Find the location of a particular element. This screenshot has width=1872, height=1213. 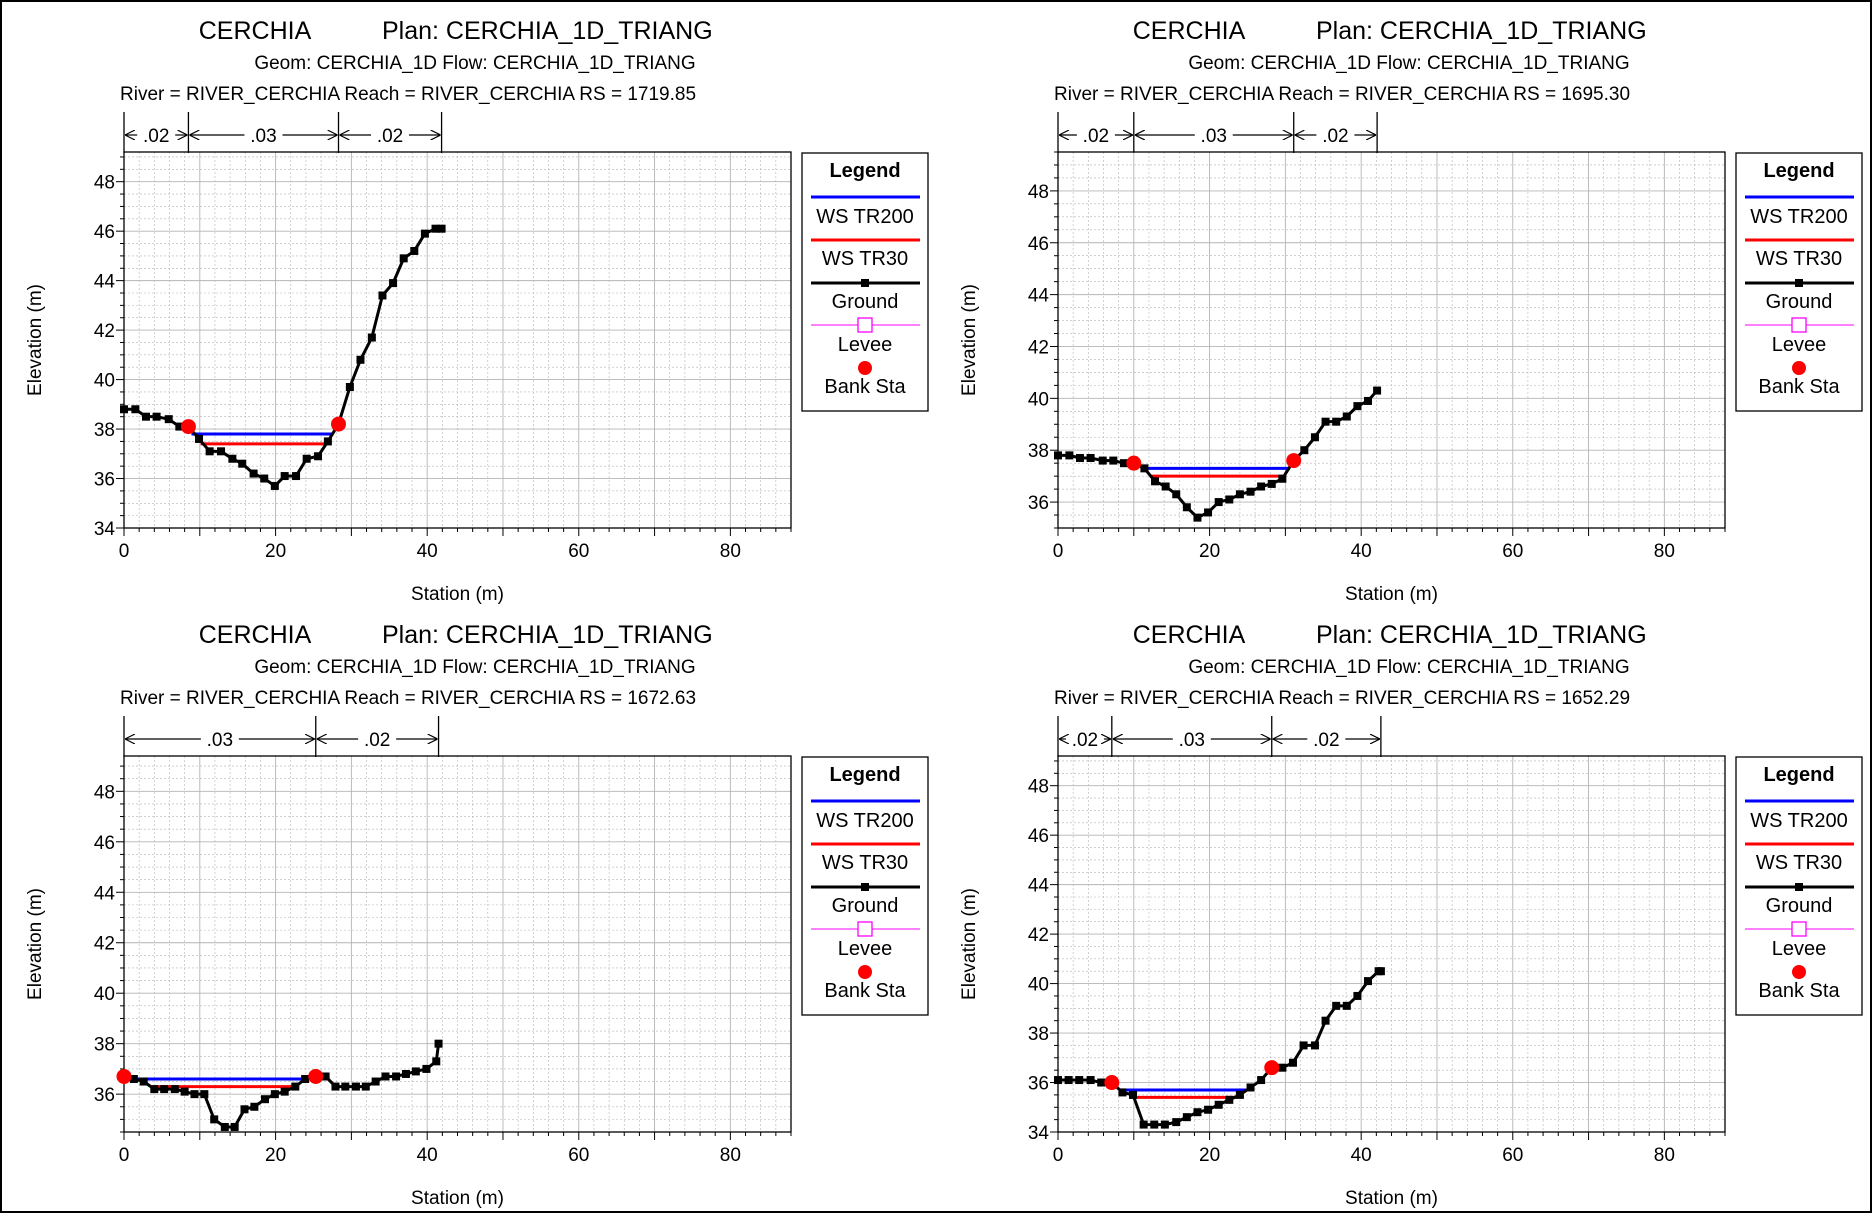

chart-plan-title: Plan: CERCHIA_1D_TRIANG is located at coordinates (1481, 635).